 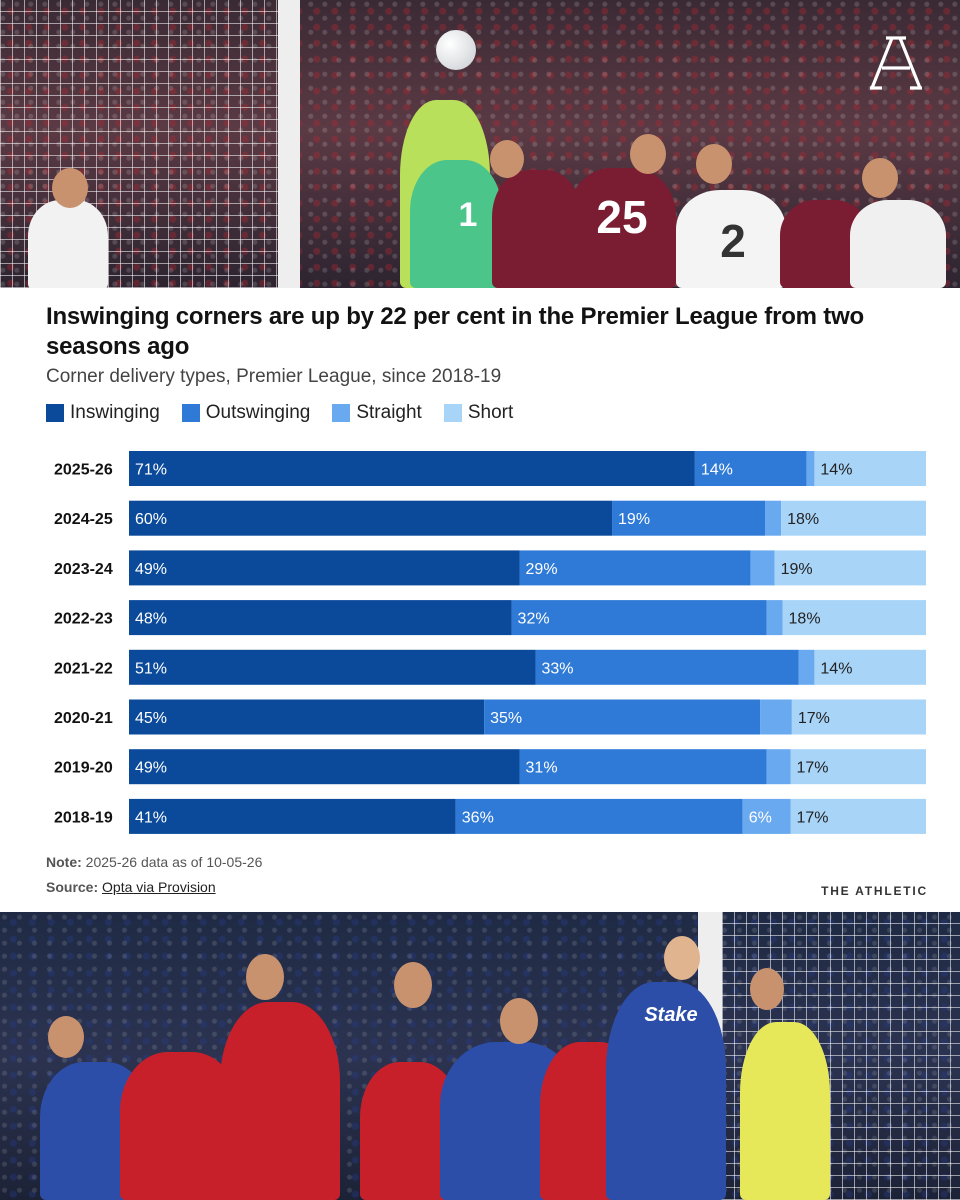 I want to click on bar-value-label: 31%, so click(x=542, y=768).